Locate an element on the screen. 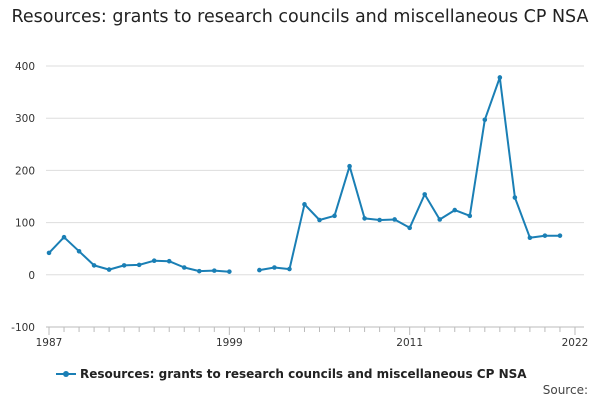 The height and width of the screenshot is (400, 600). x-tick-label: 2022 is located at coordinates (575, 343).